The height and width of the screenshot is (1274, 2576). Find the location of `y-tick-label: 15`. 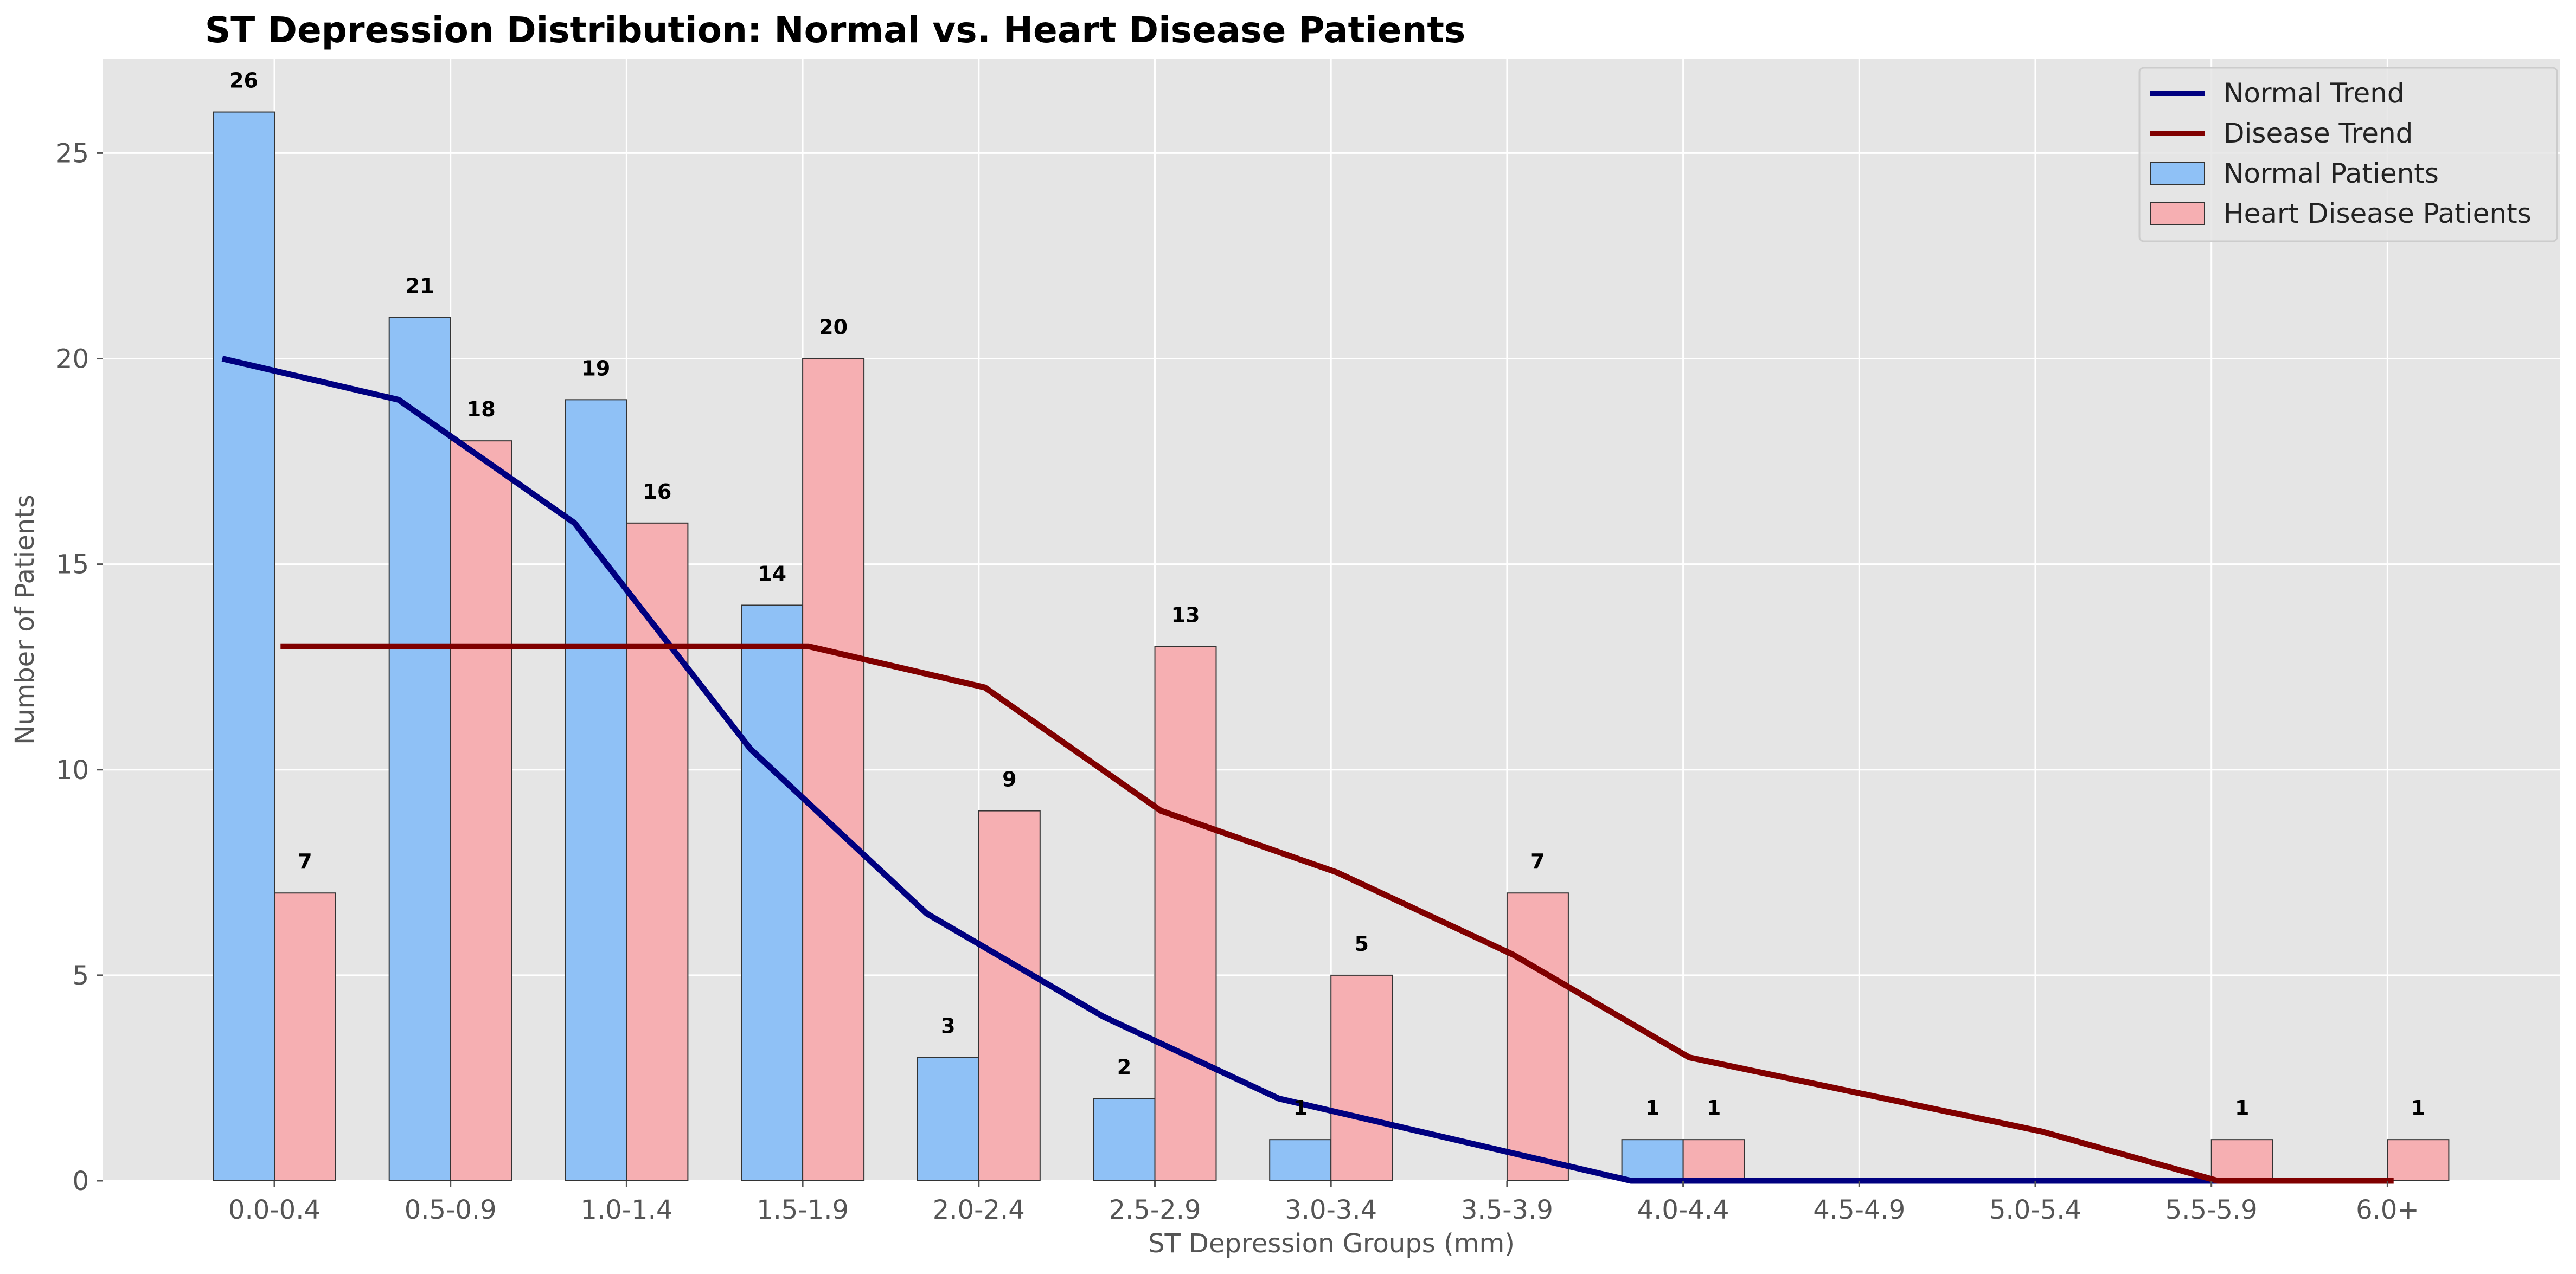

y-tick-label: 15 is located at coordinates (72, 565).